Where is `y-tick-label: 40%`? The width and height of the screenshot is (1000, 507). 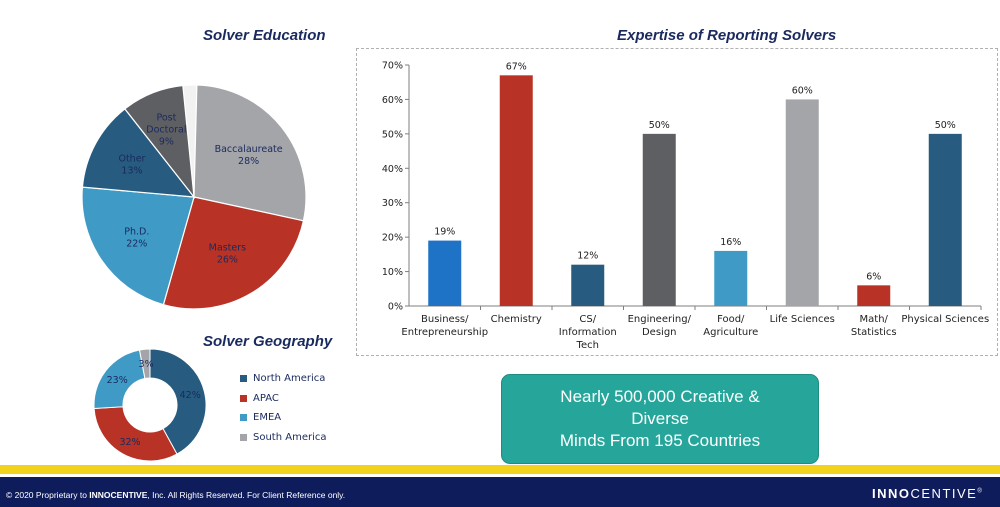
y-tick-label: 40% is located at coordinates (392, 169).